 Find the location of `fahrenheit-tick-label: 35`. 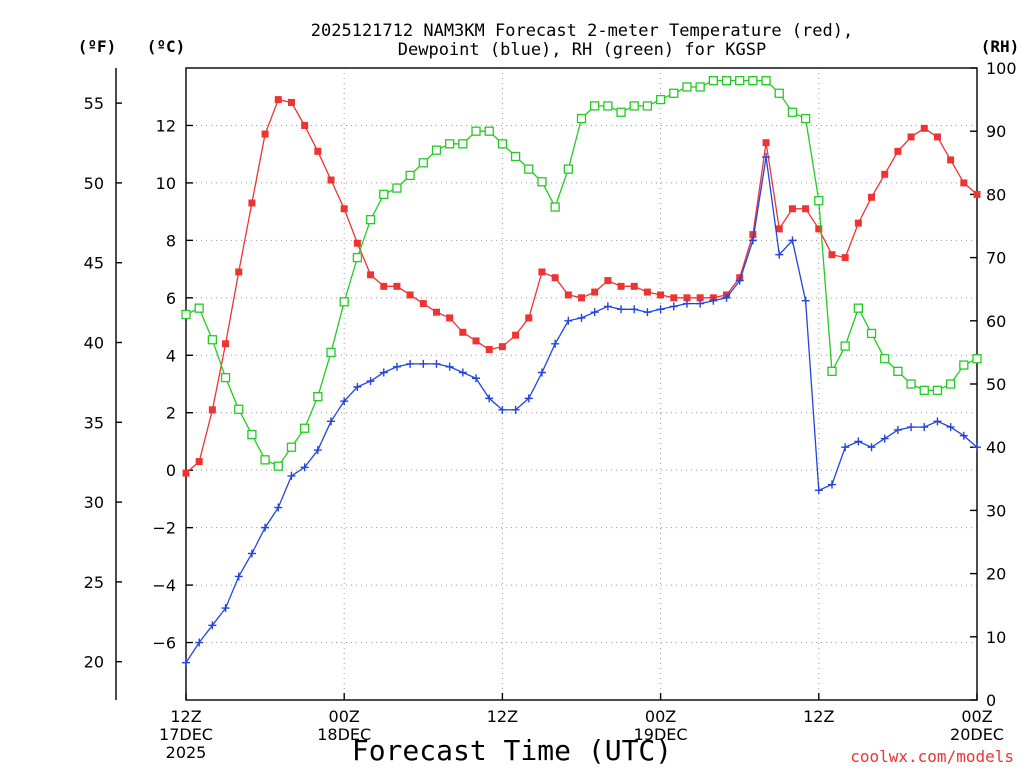

fahrenheit-tick-label: 35 is located at coordinates (94, 422).